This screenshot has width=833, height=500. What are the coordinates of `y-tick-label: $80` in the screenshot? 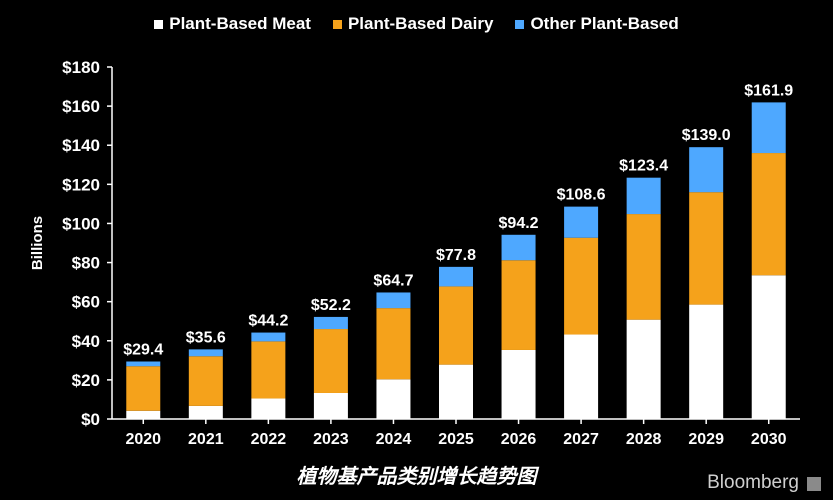 It's located at (86, 263).